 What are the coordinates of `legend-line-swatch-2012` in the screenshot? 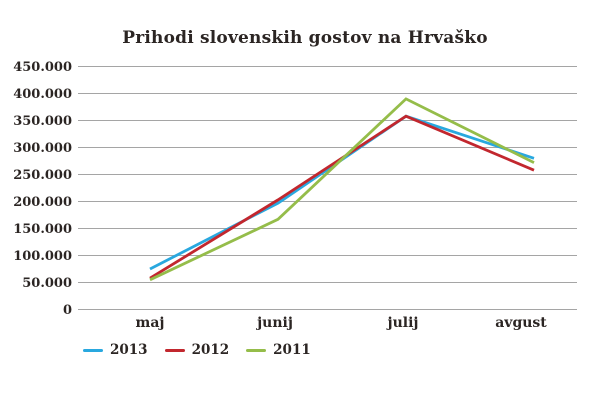 It's located at (174, 350).